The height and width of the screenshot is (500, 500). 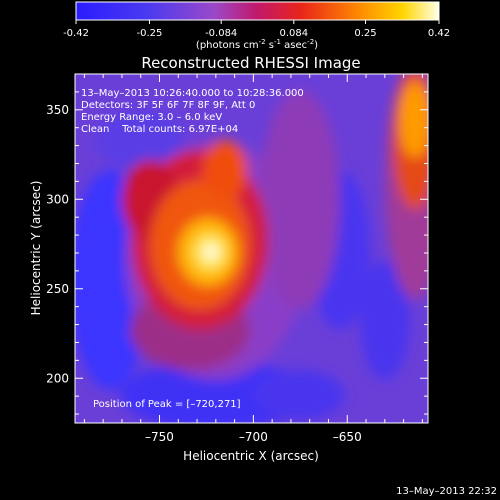 What do you see at coordinates (192, 93) in the screenshot?
I see `annotation-time: 13–May–2013 10:26:40.000 to 10:28:36.000` at bounding box center [192, 93].